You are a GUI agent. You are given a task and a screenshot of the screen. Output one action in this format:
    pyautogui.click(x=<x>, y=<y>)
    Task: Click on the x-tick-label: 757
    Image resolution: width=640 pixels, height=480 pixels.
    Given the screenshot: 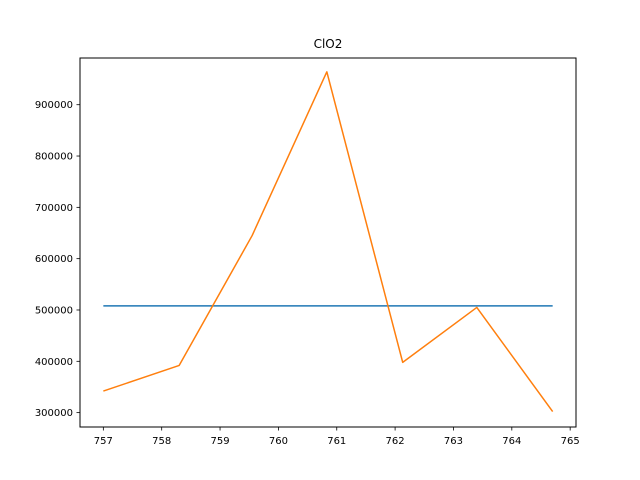 What is the action you would take?
    pyautogui.click(x=103, y=441)
    